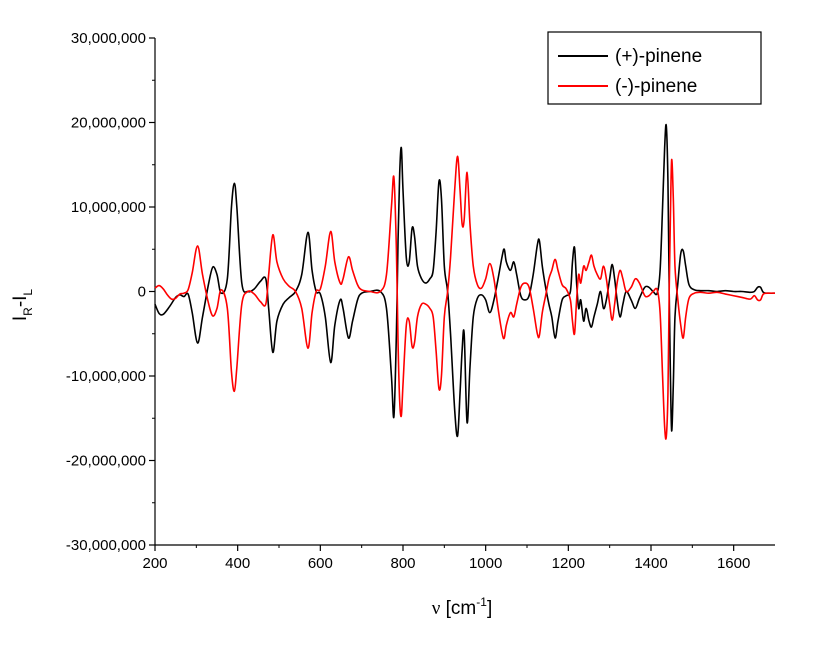 Image resolution: width=819 pixels, height=645 pixels. I want to click on y-tick-label: 30,000,000, so click(108, 38).